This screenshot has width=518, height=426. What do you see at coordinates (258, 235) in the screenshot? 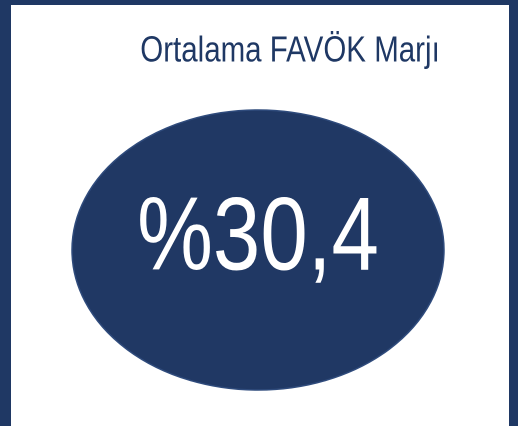
I see `kpi-value: %30,4` at bounding box center [258, 235].